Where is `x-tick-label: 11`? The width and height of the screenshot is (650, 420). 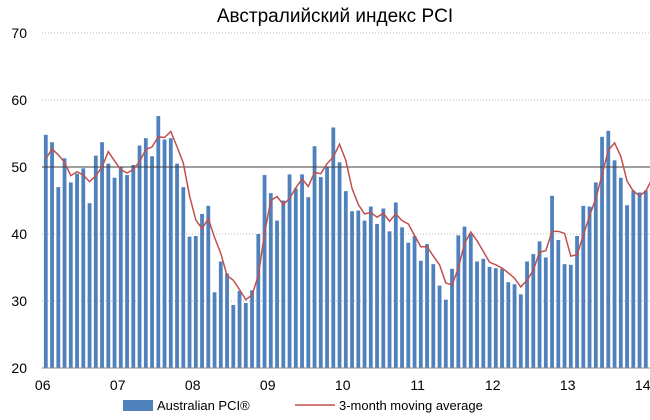 x-tick-label: 11 is located at coordinates (417, 385).